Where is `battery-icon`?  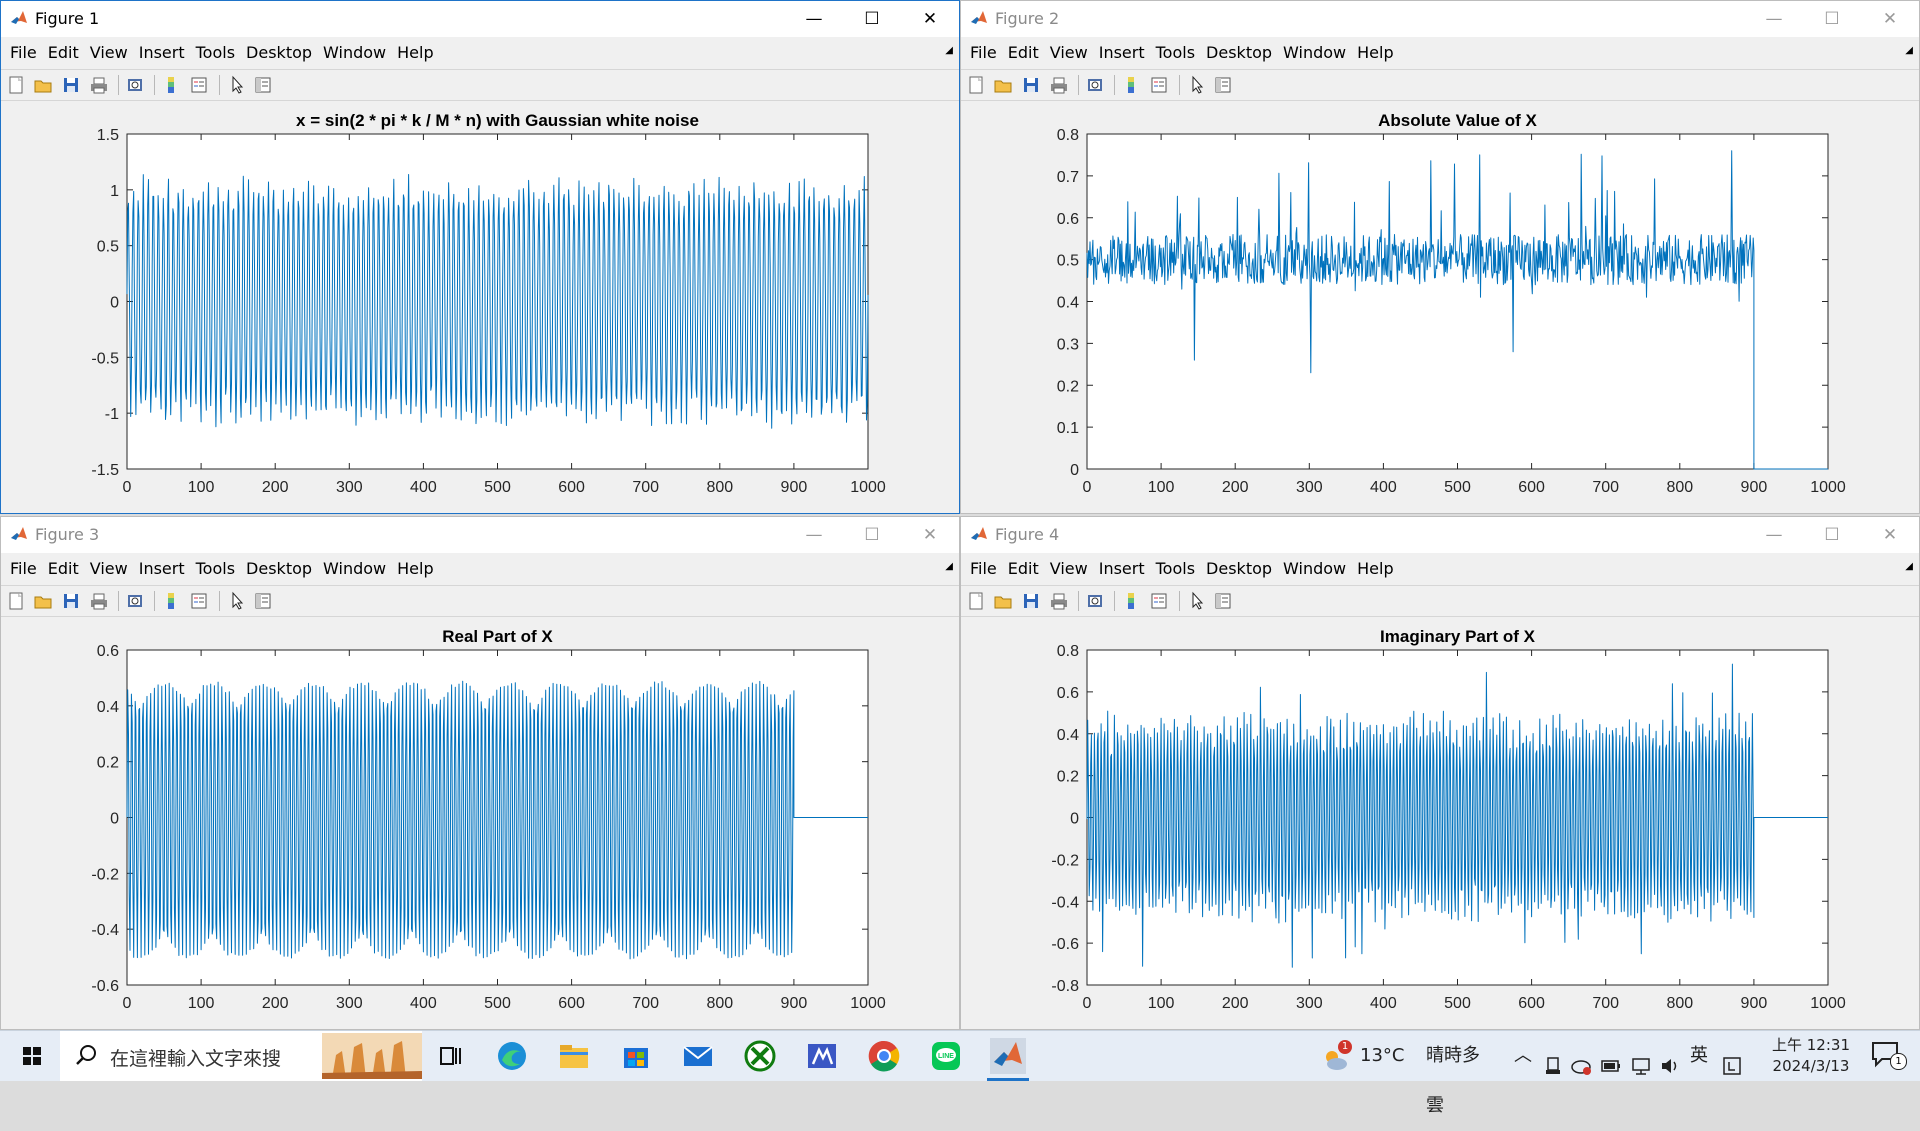 battery-icon is located at coordinates (1611, 1071).